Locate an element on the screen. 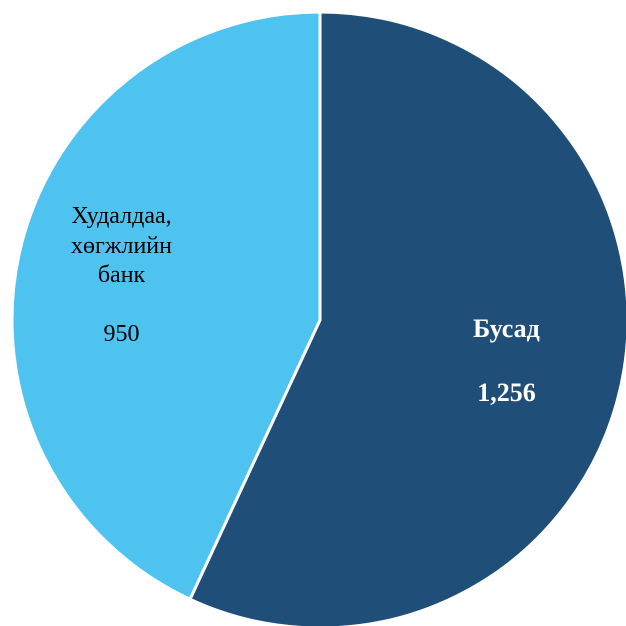 The height and width of the screenshot is (626, 626). slice-label-khudaldaa-name: Худалдаа, хөгжлийн банк is located at coordinates (121, 246).